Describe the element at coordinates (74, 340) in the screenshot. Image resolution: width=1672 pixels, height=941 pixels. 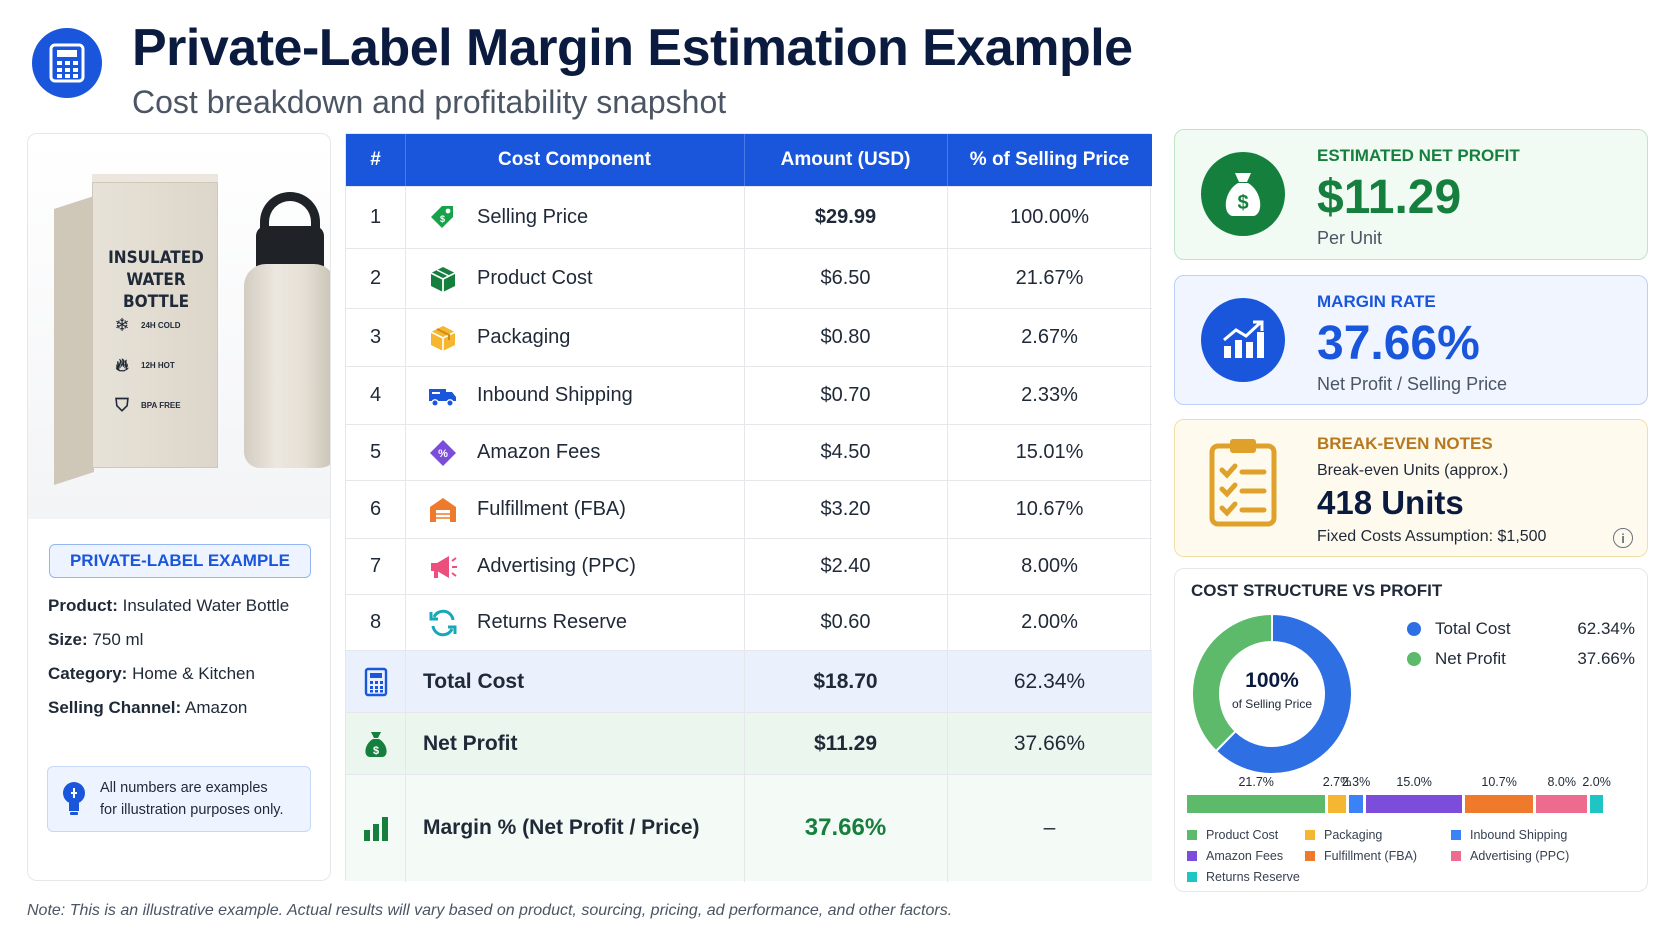
I see `box-side` at that location.